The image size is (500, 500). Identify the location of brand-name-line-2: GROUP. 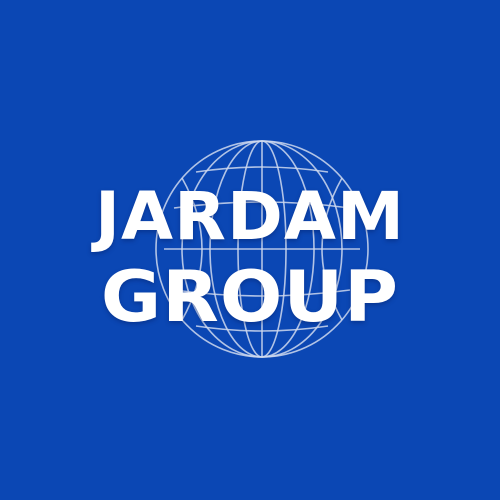
(250, 297).